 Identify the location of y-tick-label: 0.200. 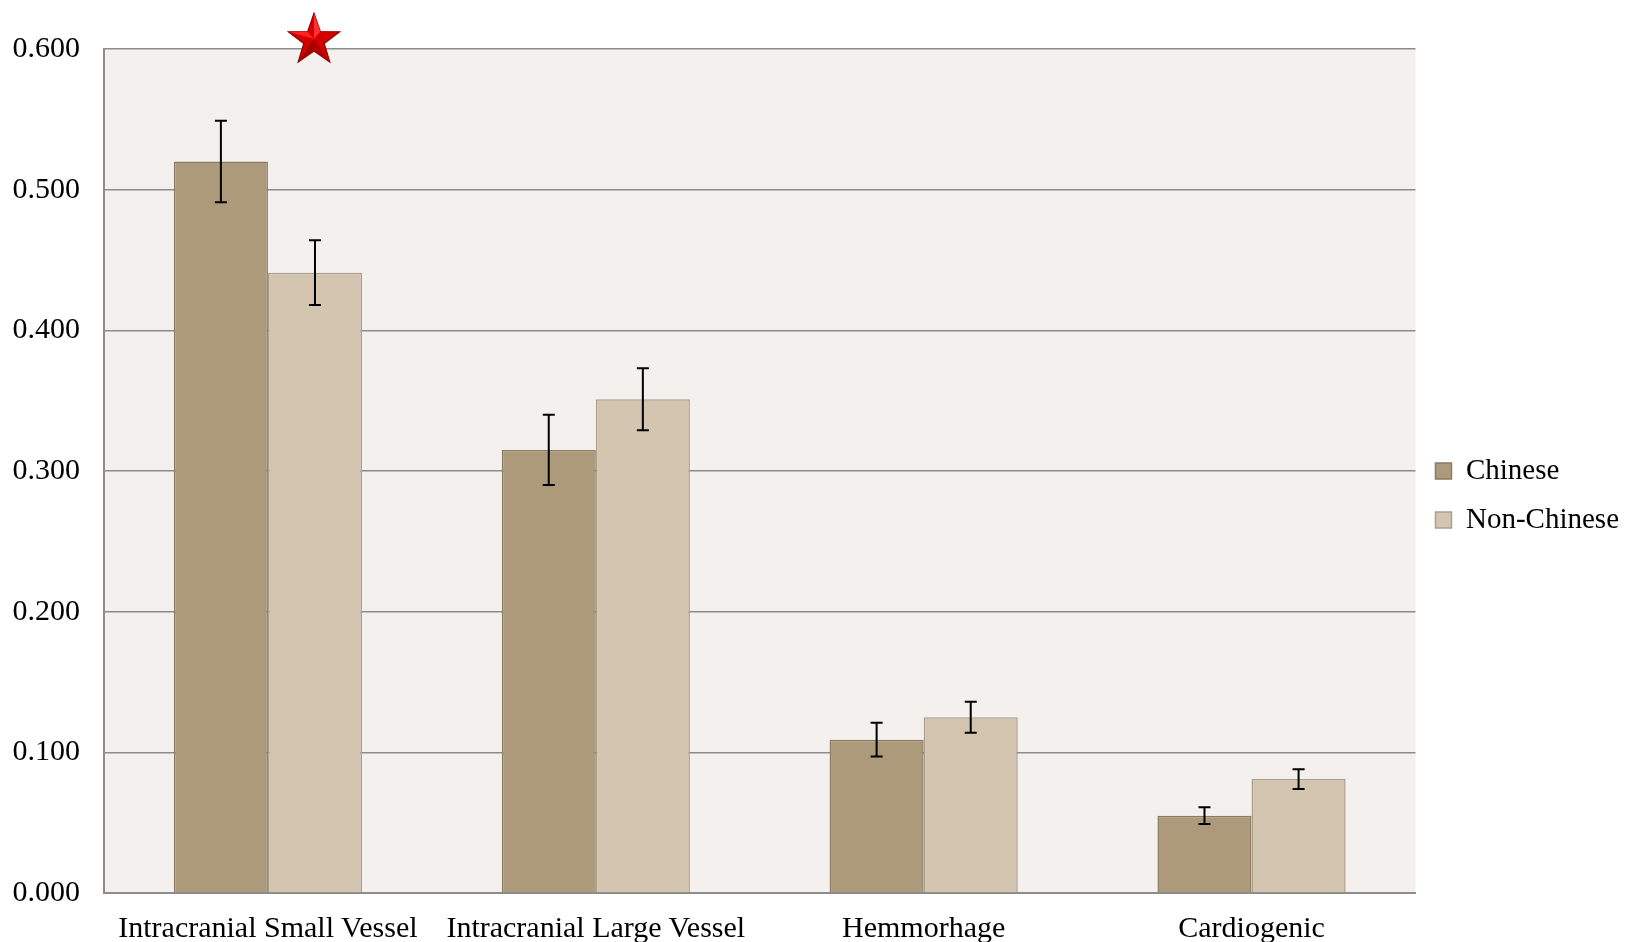
(46, 609).